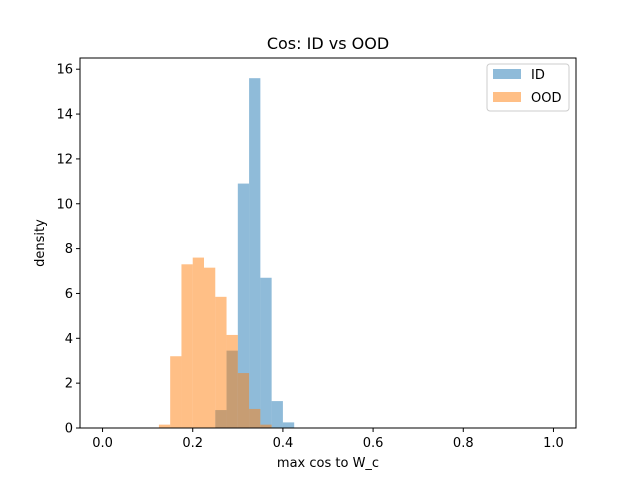  I want to click on x-tick-label: 0.0, so click(102, 443).